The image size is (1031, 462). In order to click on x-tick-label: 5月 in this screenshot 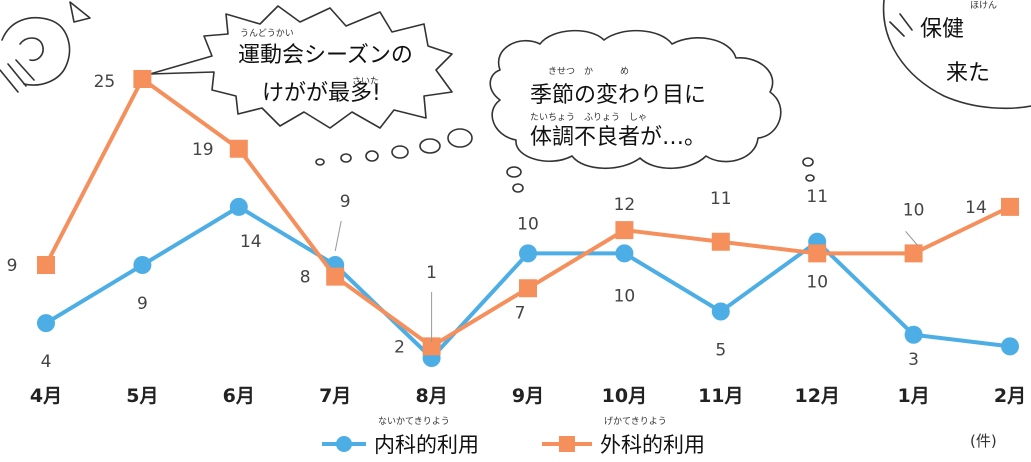, I will do `click(142, 396)`.